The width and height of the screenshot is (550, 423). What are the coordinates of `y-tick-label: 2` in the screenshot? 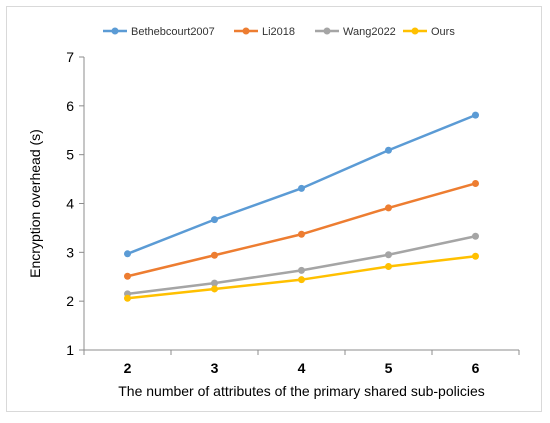 It's located at (70, 301).